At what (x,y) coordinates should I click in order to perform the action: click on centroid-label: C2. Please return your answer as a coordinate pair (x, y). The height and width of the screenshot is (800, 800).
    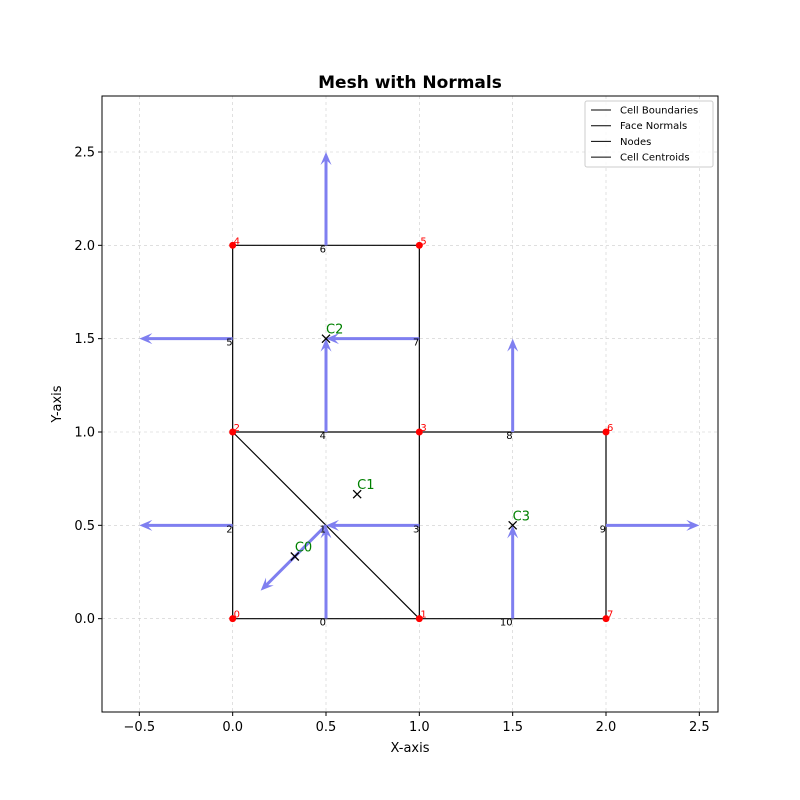
    Looking at the image, I should click on (334, 330).